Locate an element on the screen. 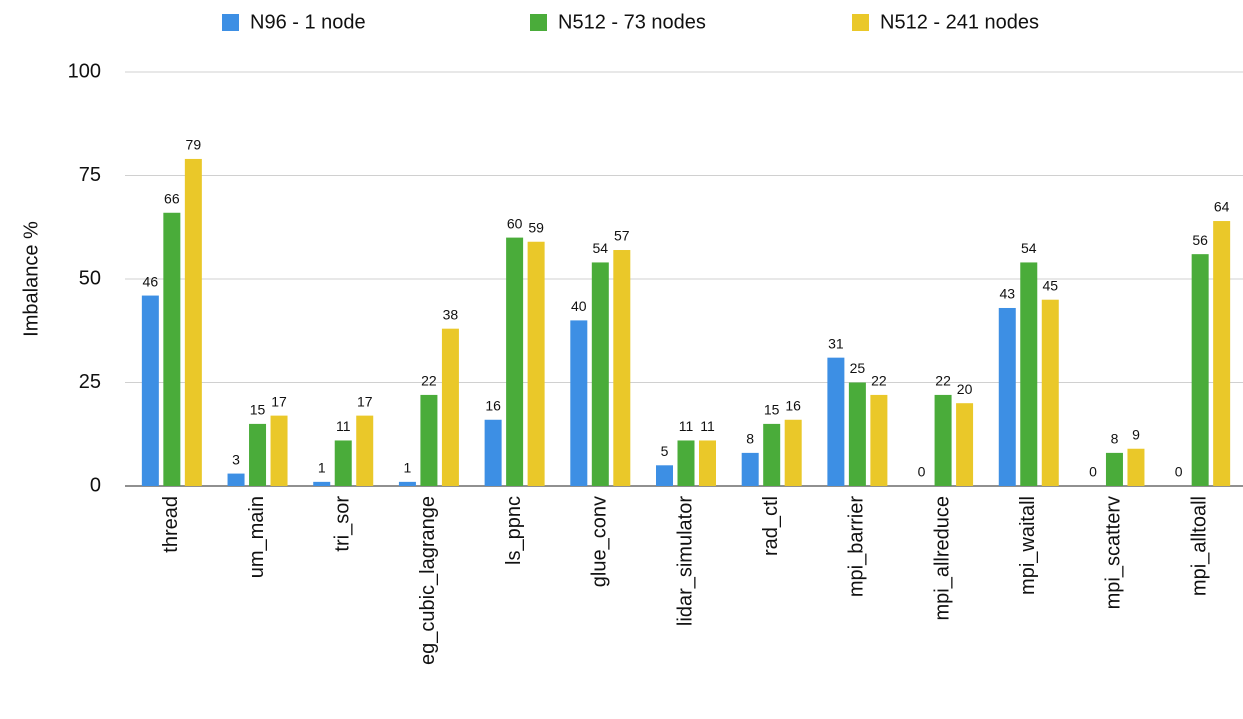 The height and width of the screenshot is (719, 1243). x-tick-label: thread is located at coordinates (171, 524).